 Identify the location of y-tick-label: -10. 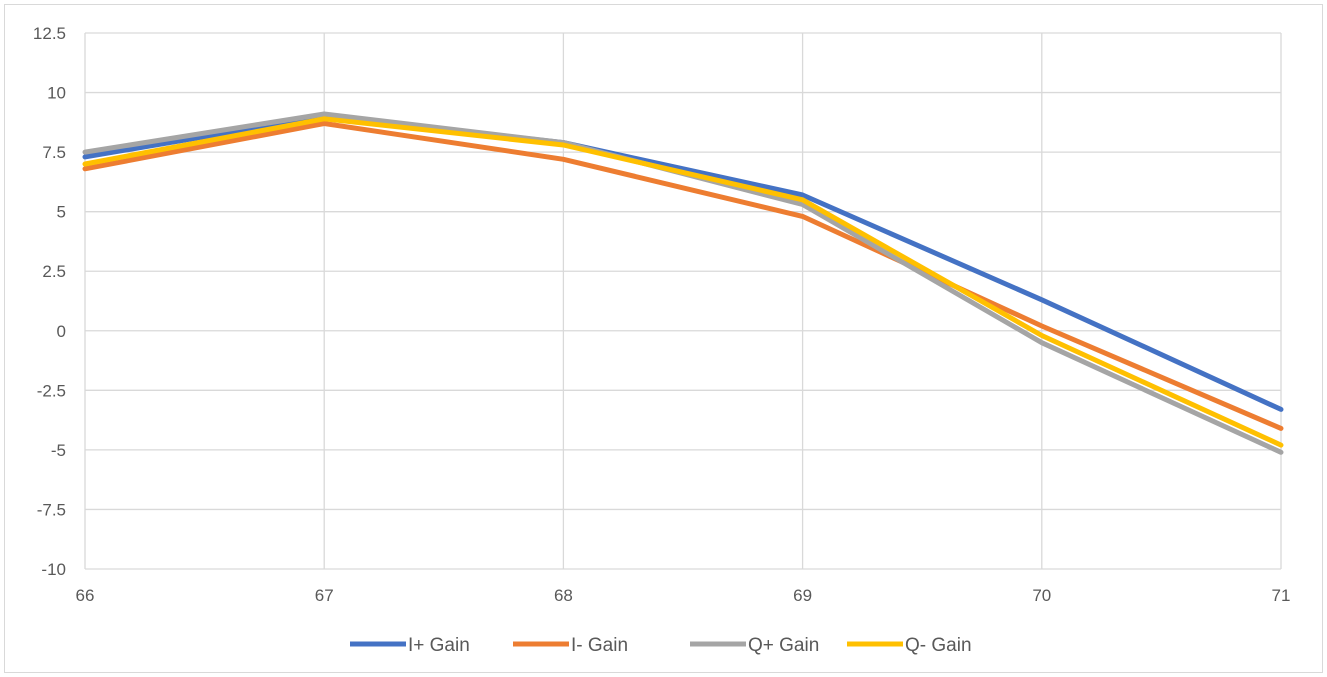
(53, 569).